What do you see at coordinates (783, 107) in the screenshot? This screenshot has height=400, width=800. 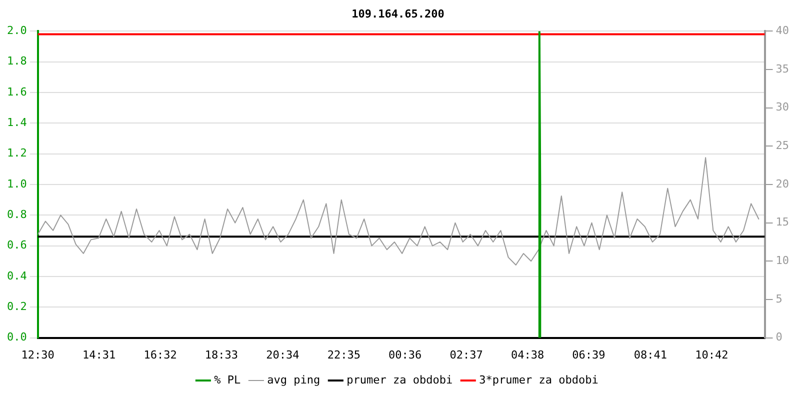 I see `y2-tick-label: 30` at bounding box center [783, 107].